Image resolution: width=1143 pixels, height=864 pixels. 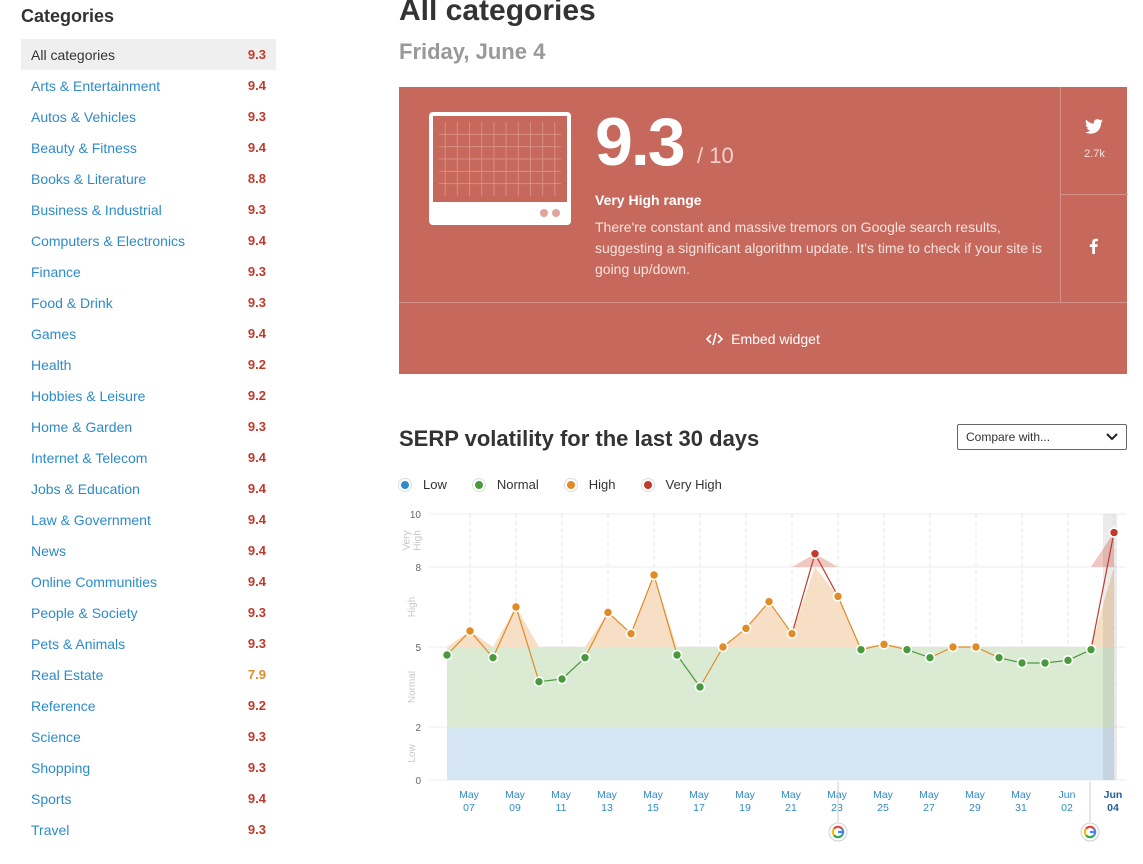 I want to click on category-item: Books & Literature 8.8, so click(x=148, y=178).